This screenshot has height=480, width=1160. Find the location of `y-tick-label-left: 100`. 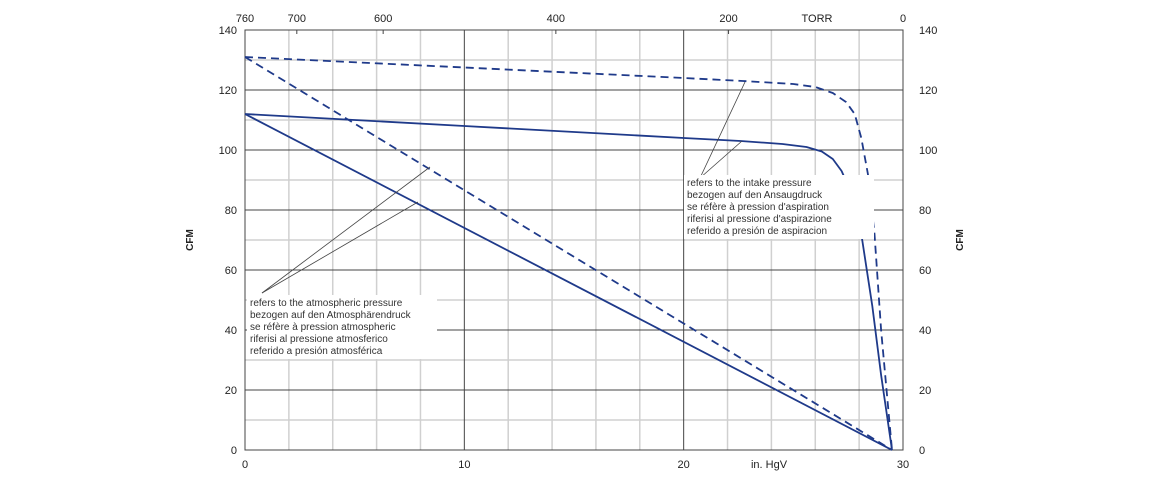

y-tick-label-left: 100 is located at coordinates (228, 151).